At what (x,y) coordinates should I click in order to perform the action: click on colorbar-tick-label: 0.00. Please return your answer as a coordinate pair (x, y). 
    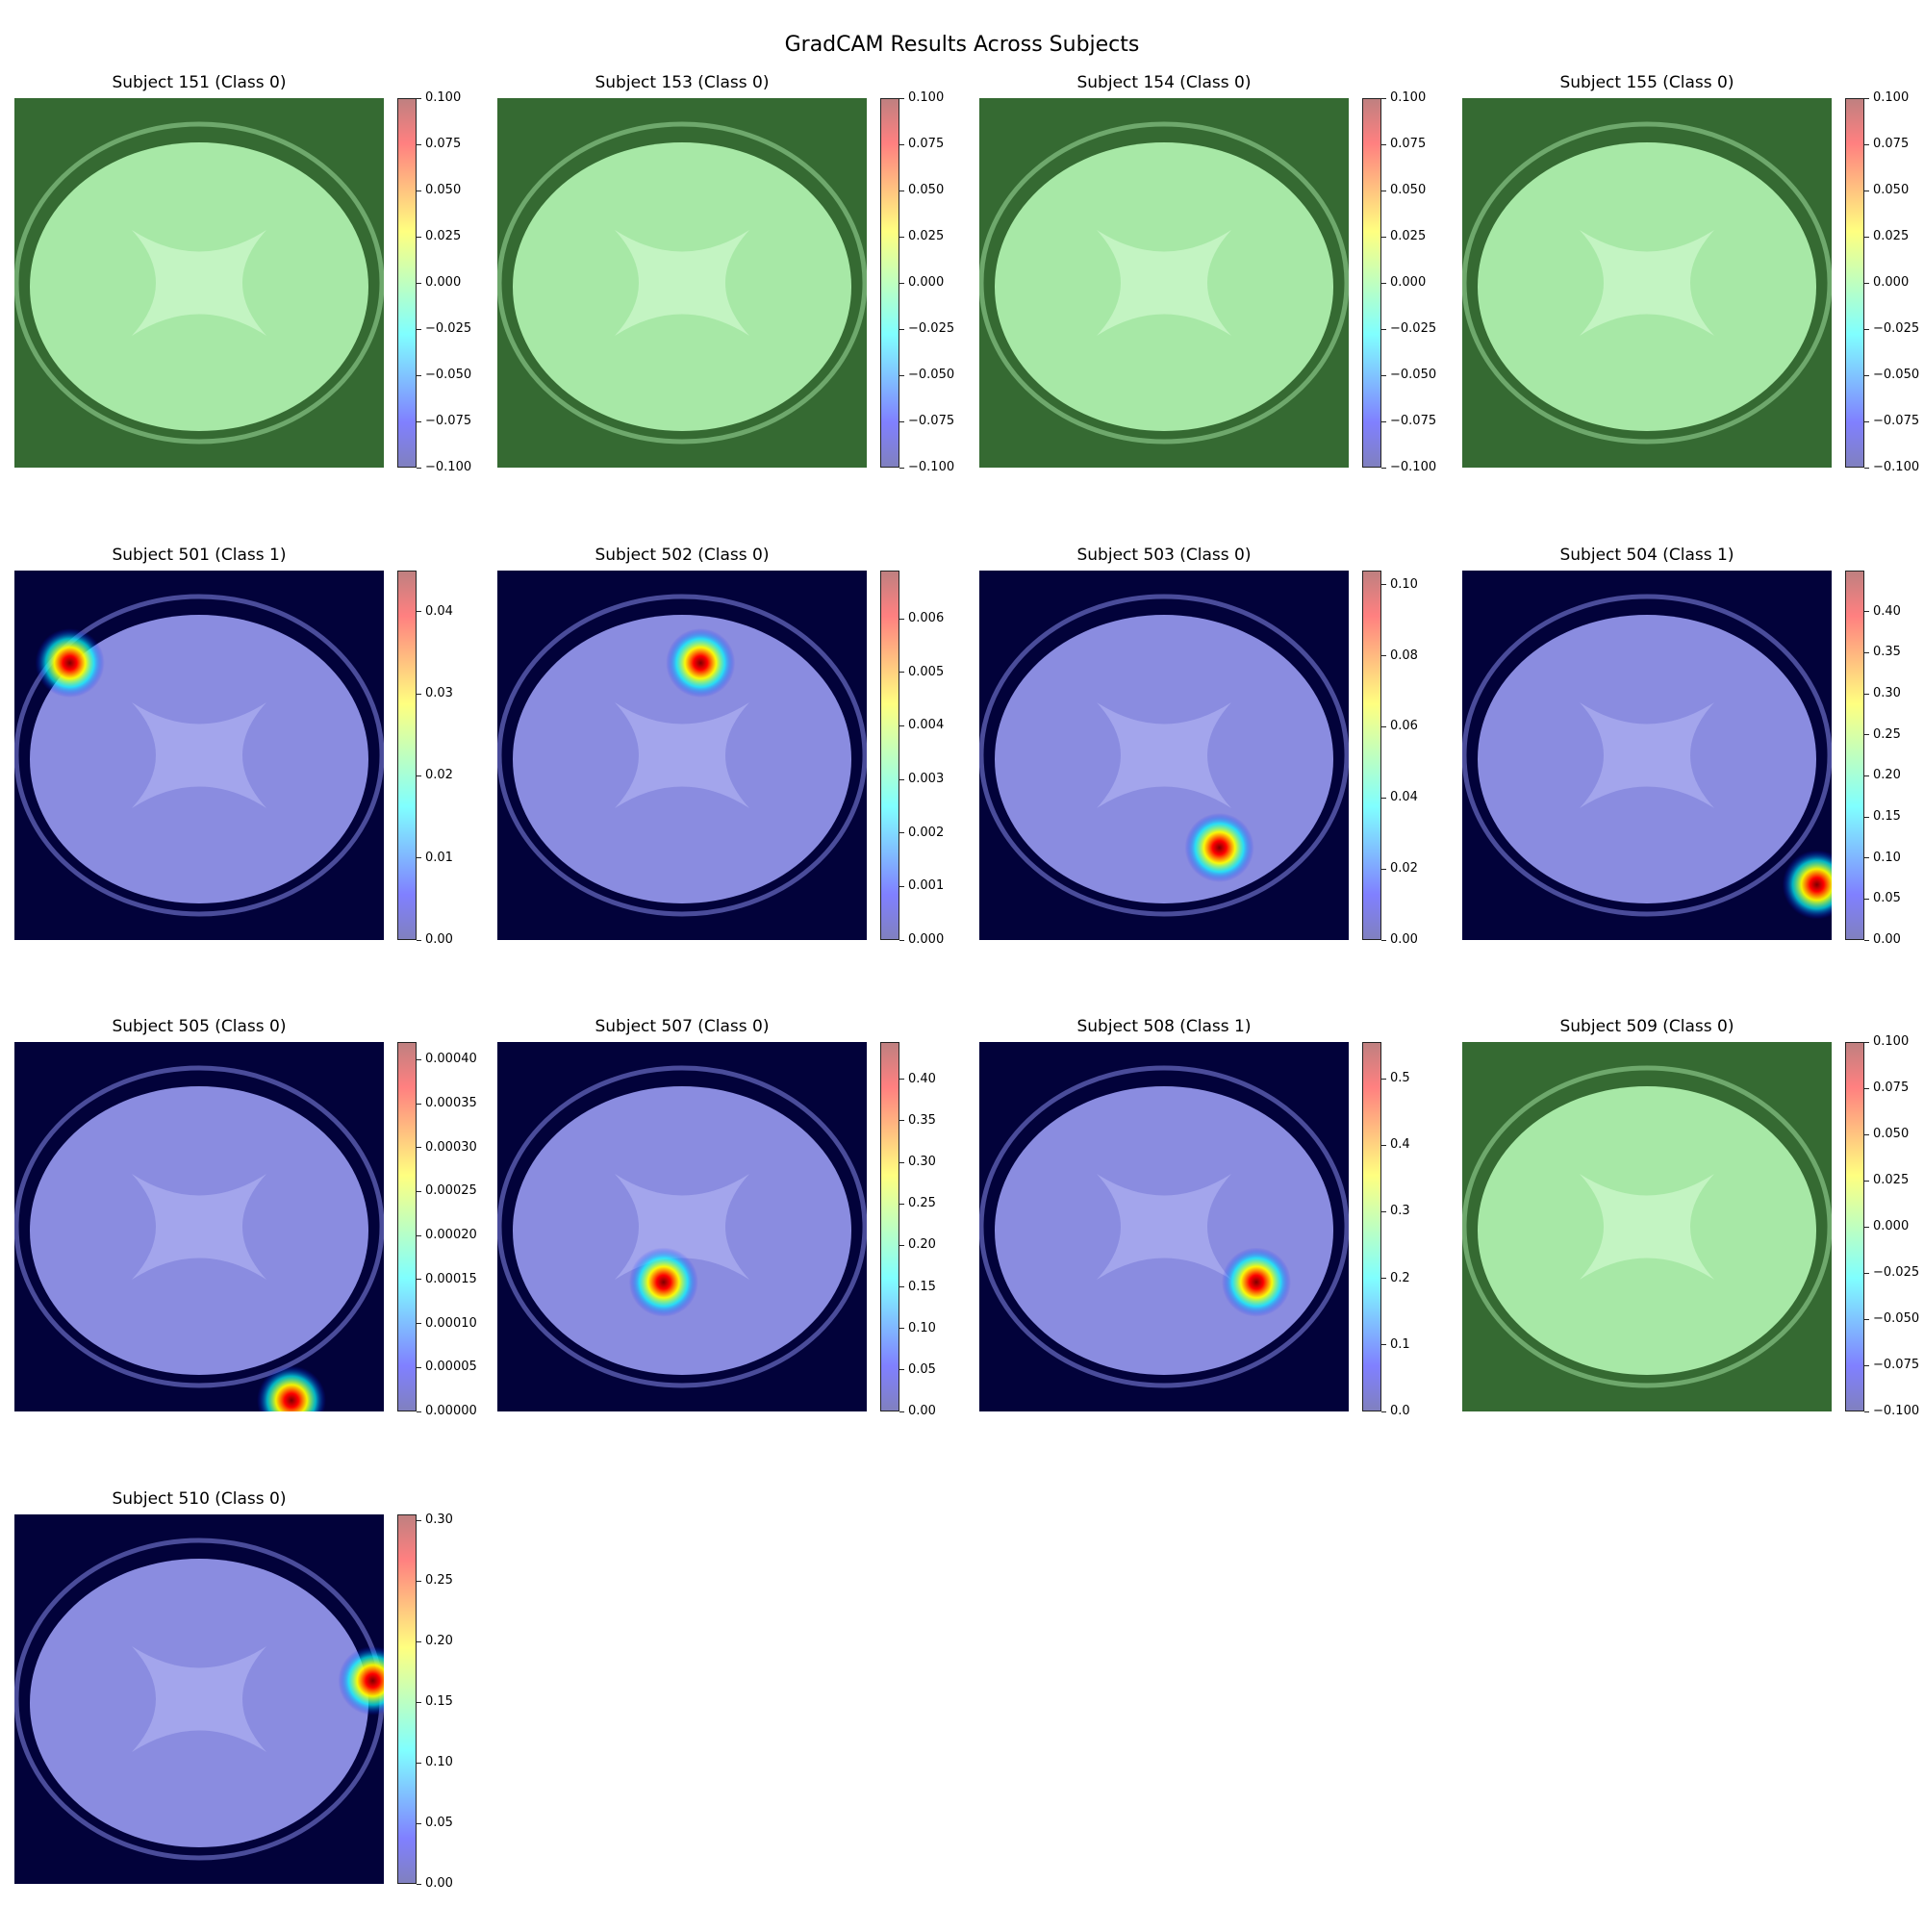
    Looking at the image, I should click on (439, 1883).